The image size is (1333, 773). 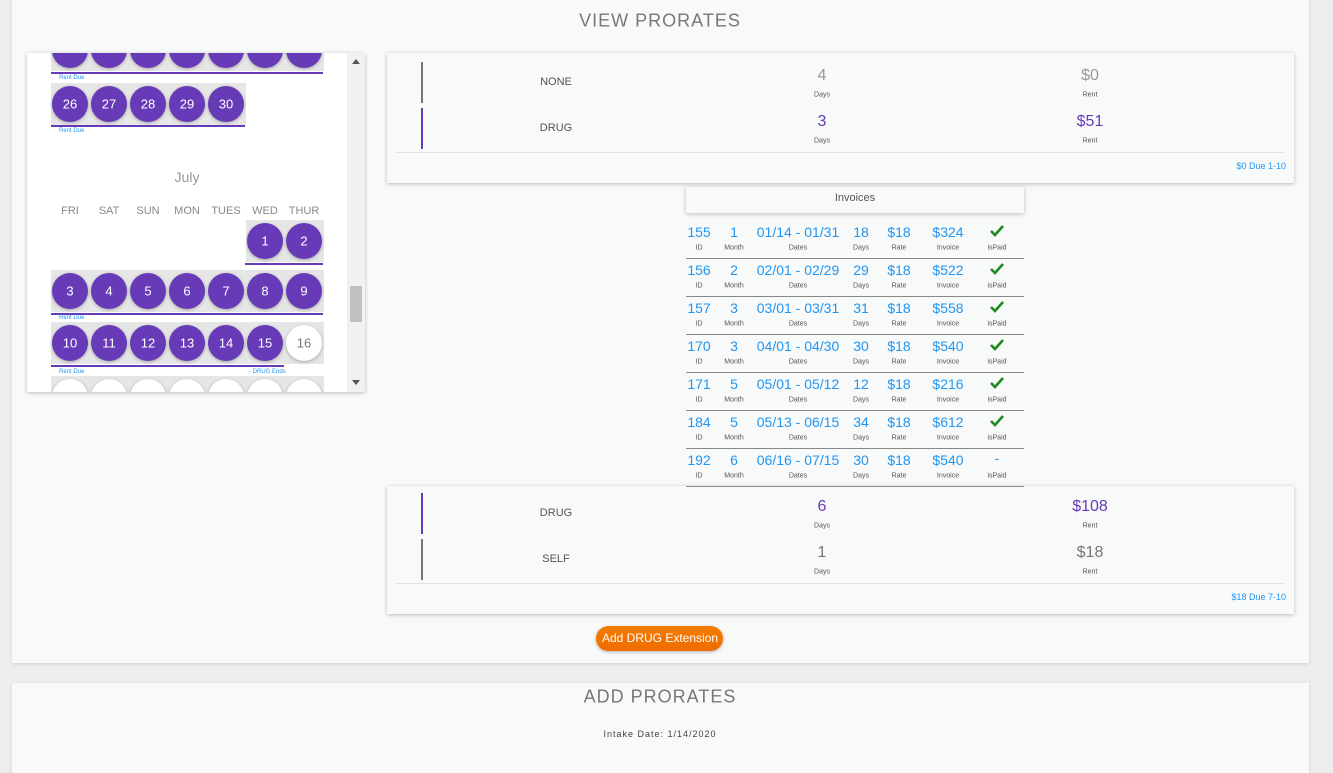 What do you see at coordinates (840, 118) in the screenshot?
I see `top-summary-card` at bounding box center [840, 118].